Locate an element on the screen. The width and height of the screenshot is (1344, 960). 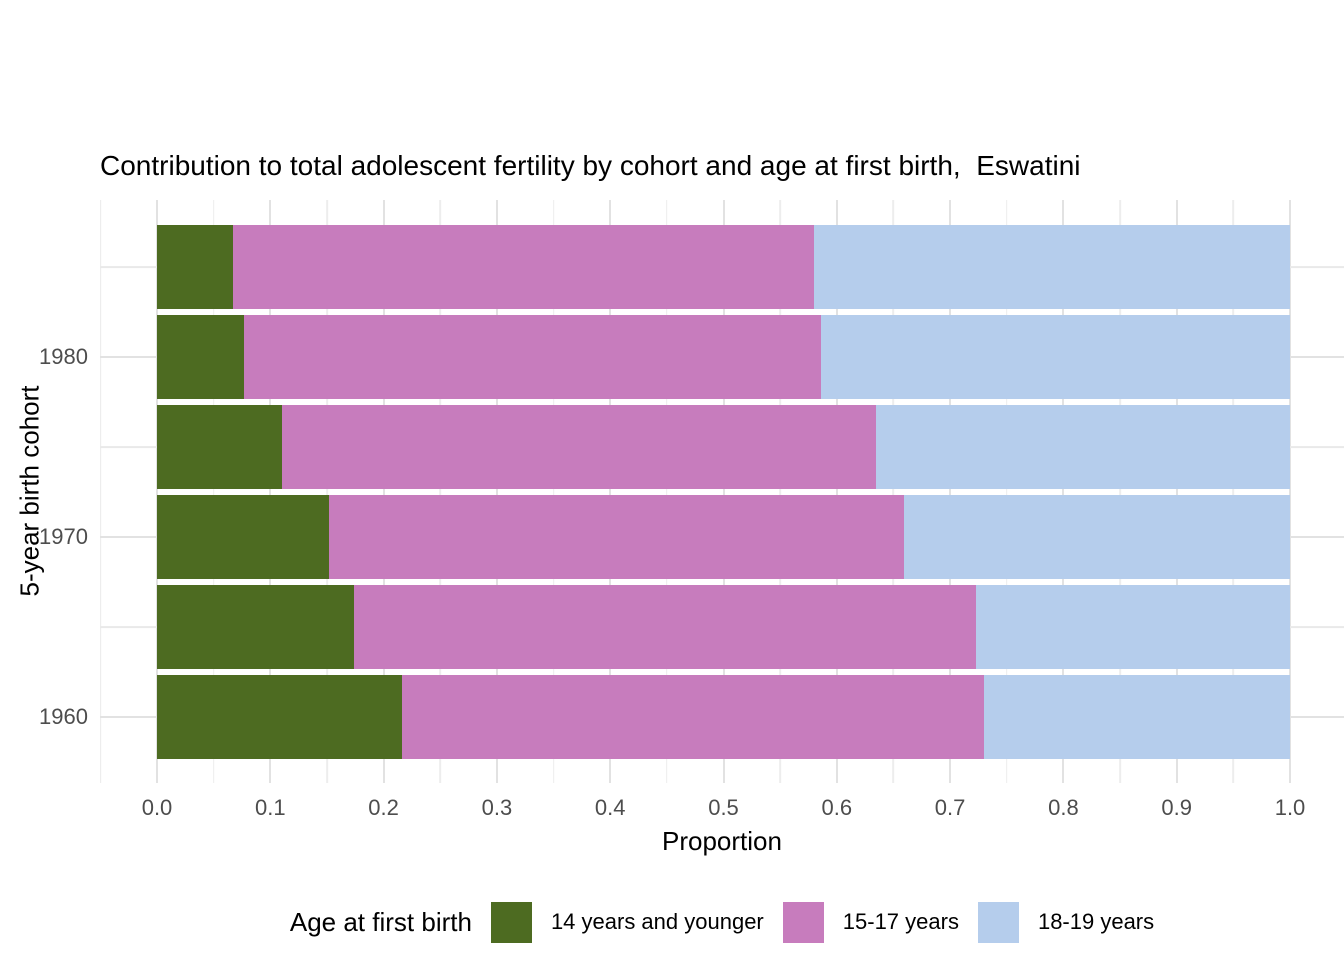
bar-row-1985 is located at coordinates (723, 267).